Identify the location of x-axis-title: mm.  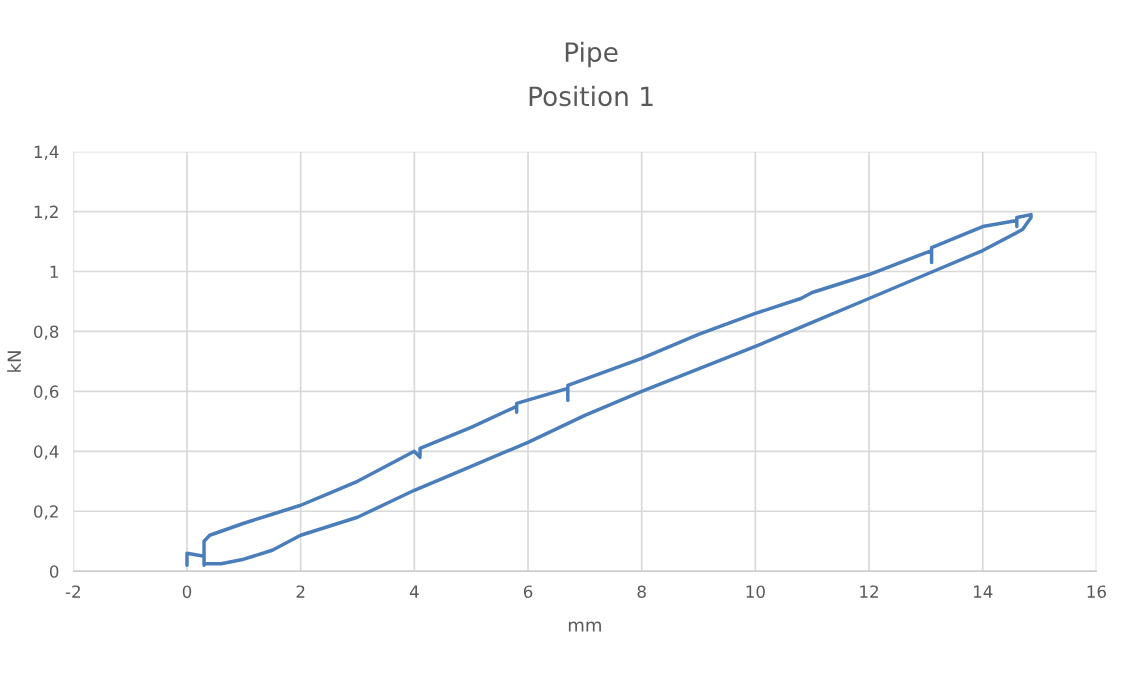
(584, 626).